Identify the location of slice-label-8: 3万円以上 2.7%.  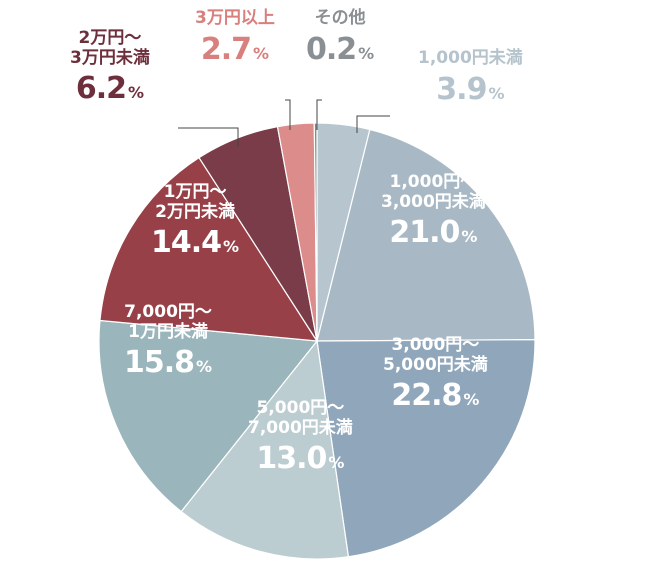
(235, 37).